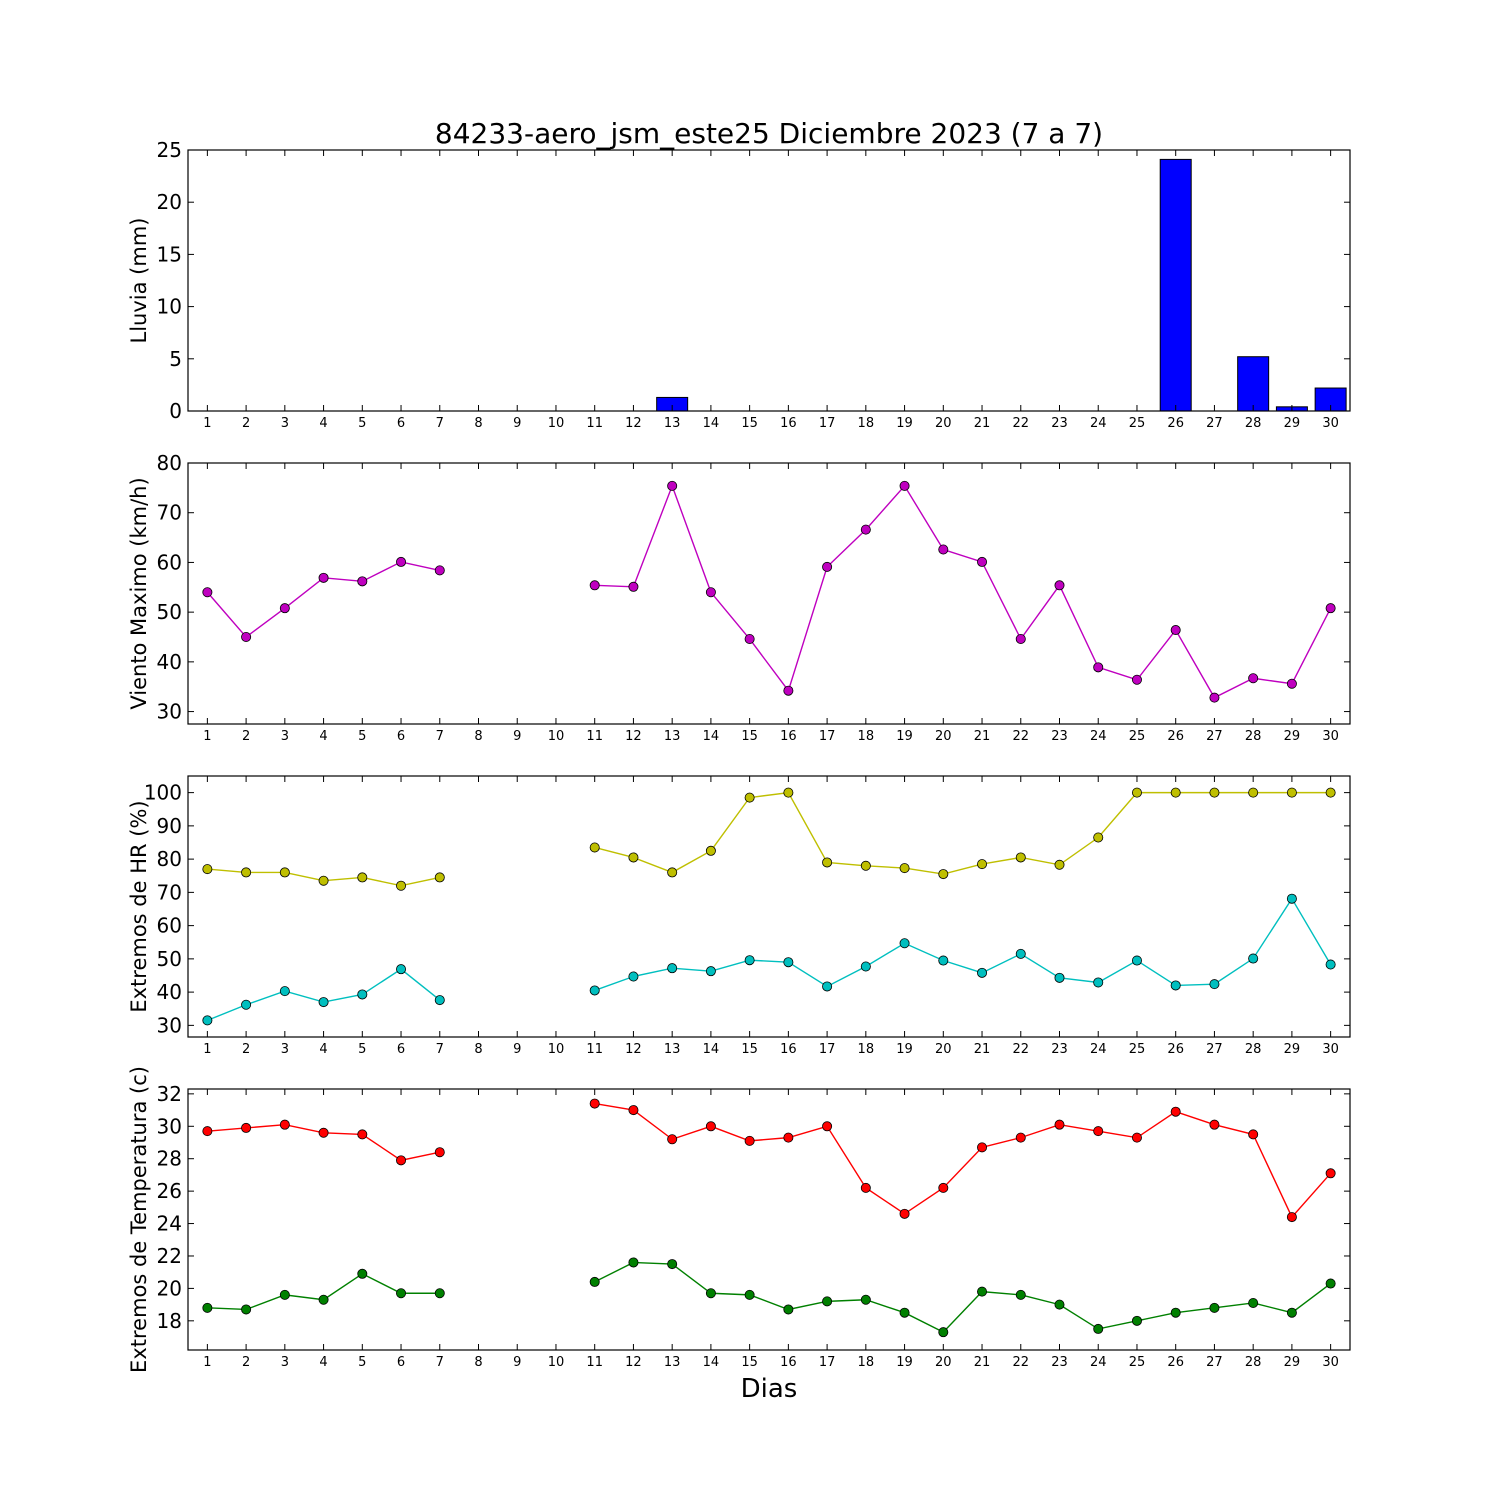 The width and height of the screenshot is (1500, 1500). What do you see at coordinates (169, 1256) in the screenshot?
I see `y-tick-label: 22` at bounding box center [169, 1256].